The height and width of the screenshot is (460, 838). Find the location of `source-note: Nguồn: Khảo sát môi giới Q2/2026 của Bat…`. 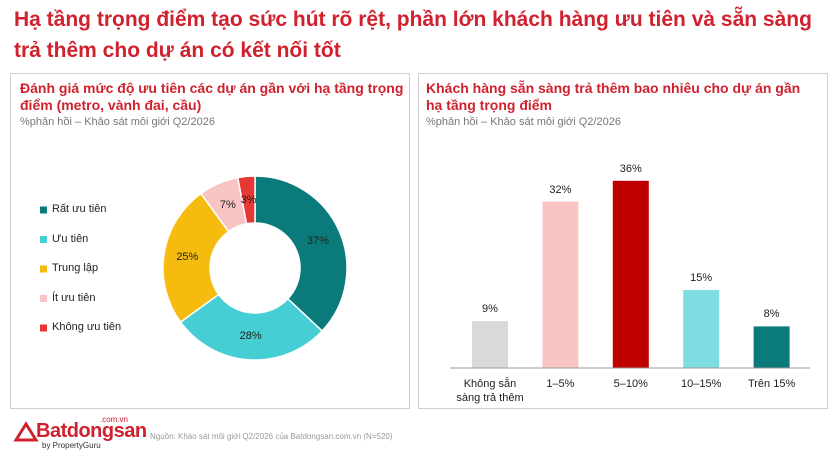

source-note: Nguồn: Khảo sát môi giới Q2/2026 của Bat… is located at coordinates (271, 436).